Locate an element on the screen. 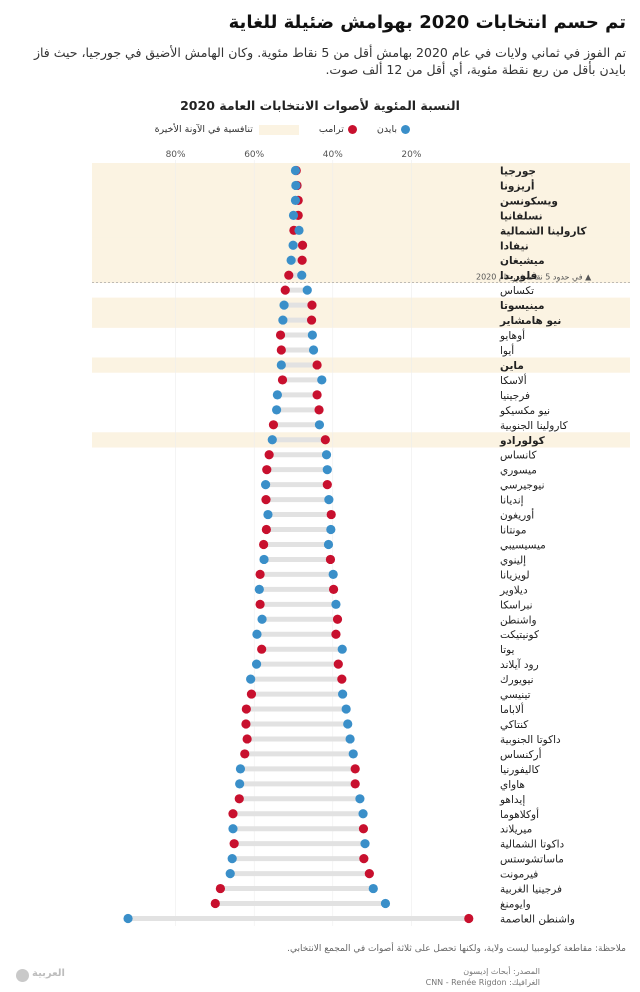  credit-text: الغرافيك: CNN - Renée Rigdon is located at coordinates (482, 982).